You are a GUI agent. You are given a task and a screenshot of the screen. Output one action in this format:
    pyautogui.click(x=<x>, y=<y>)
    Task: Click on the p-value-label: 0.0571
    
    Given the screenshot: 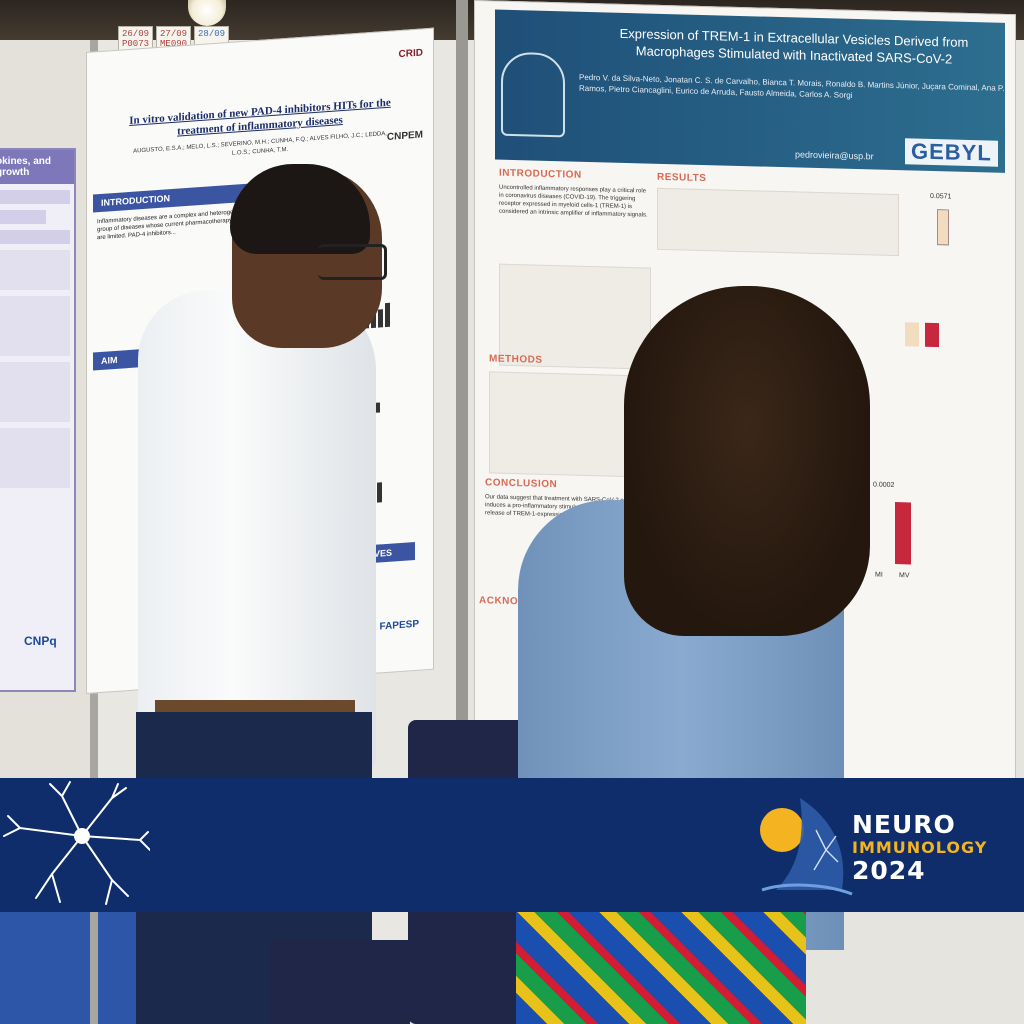 What is the action you would take?
    pyautogui.click(x=941, y=196)
    